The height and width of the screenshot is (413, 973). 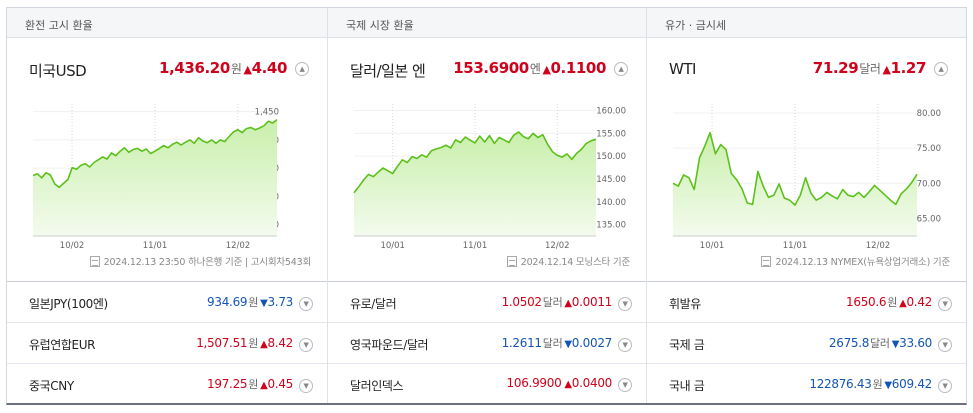 I want to click on main-quote-unit: 원, so click(x=236, y=69).